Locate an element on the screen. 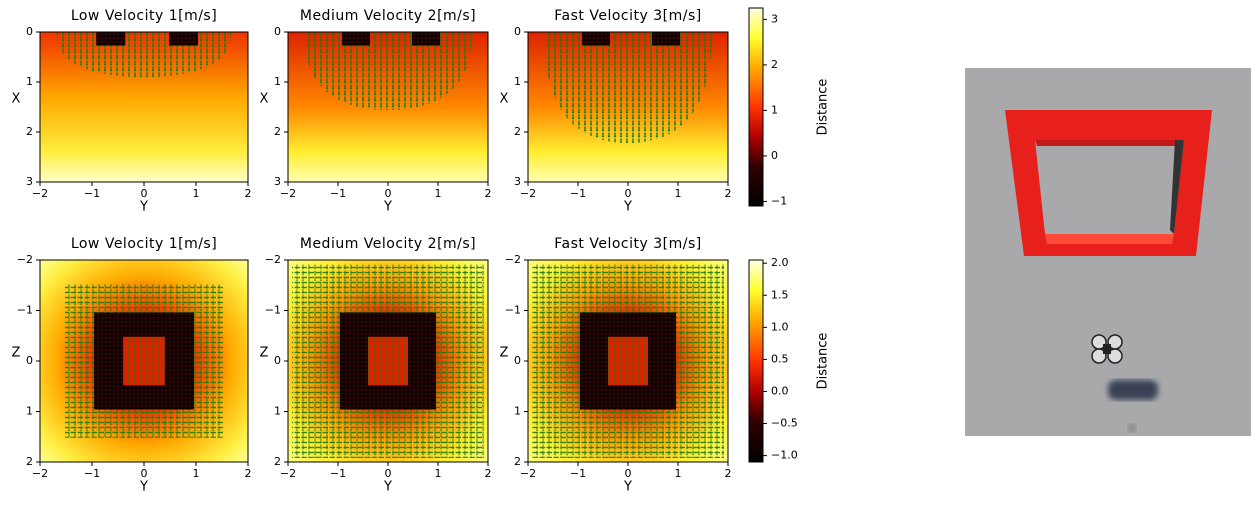 The width and height of the screenshot is (1251, 508). colorbar-tick-label: −1.0 is located at coordinates (784, 455).